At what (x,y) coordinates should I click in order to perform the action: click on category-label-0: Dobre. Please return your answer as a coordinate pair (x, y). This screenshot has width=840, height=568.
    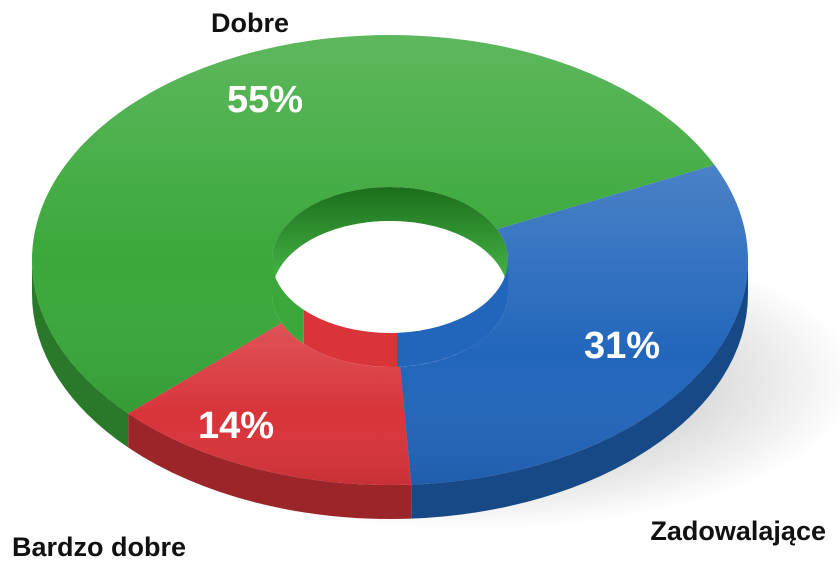
    Looking at the image, I should click on (250, 23).